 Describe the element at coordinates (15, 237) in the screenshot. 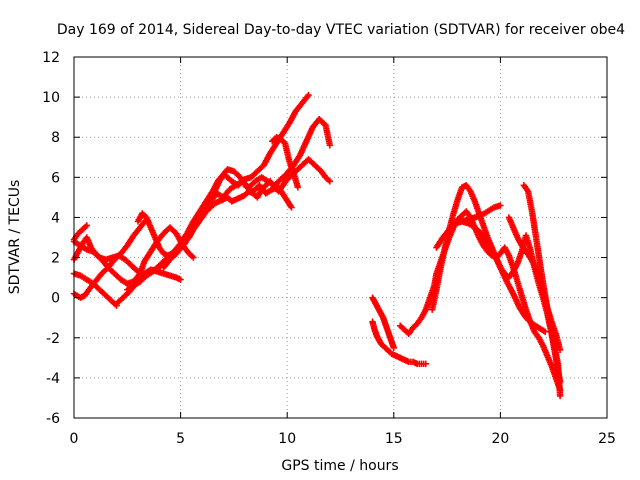

I see `y-axis-label: SDTVAR / TECUs` at that location.